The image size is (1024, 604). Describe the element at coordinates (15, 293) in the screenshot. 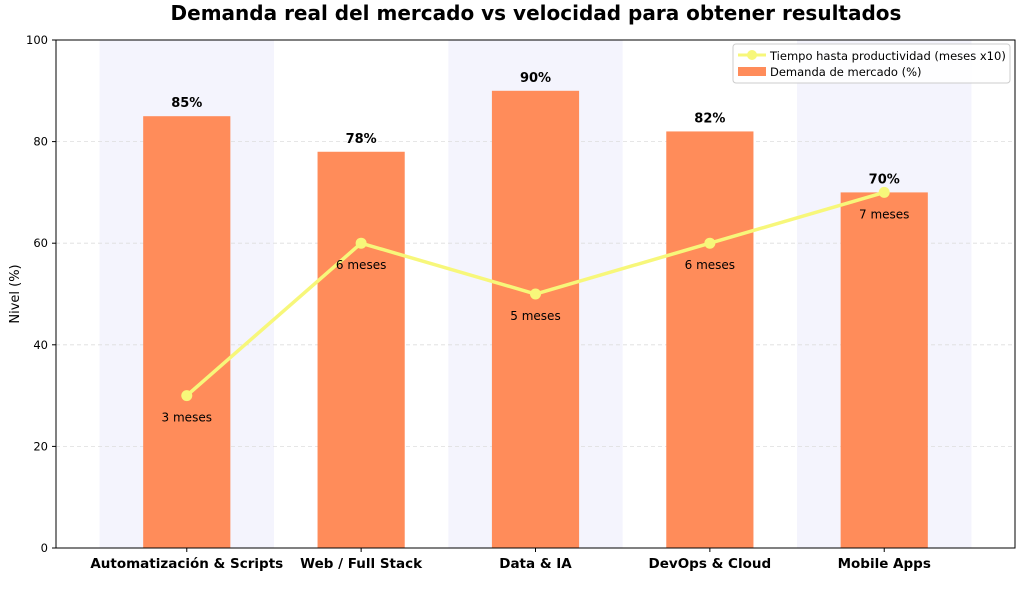

I see `y-axis-label: Nivel (%)` at that location.